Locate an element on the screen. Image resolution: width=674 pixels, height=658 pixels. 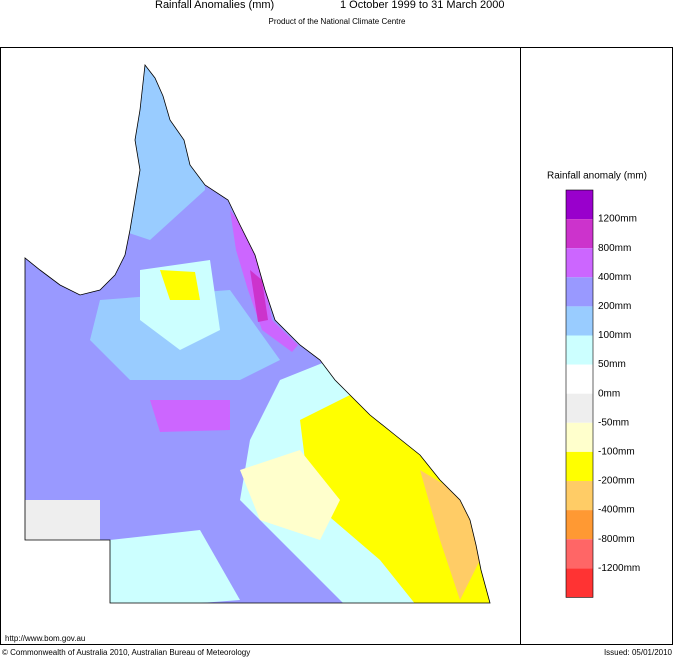
legend-label: 1200mm is located at coordinates (617, 219).